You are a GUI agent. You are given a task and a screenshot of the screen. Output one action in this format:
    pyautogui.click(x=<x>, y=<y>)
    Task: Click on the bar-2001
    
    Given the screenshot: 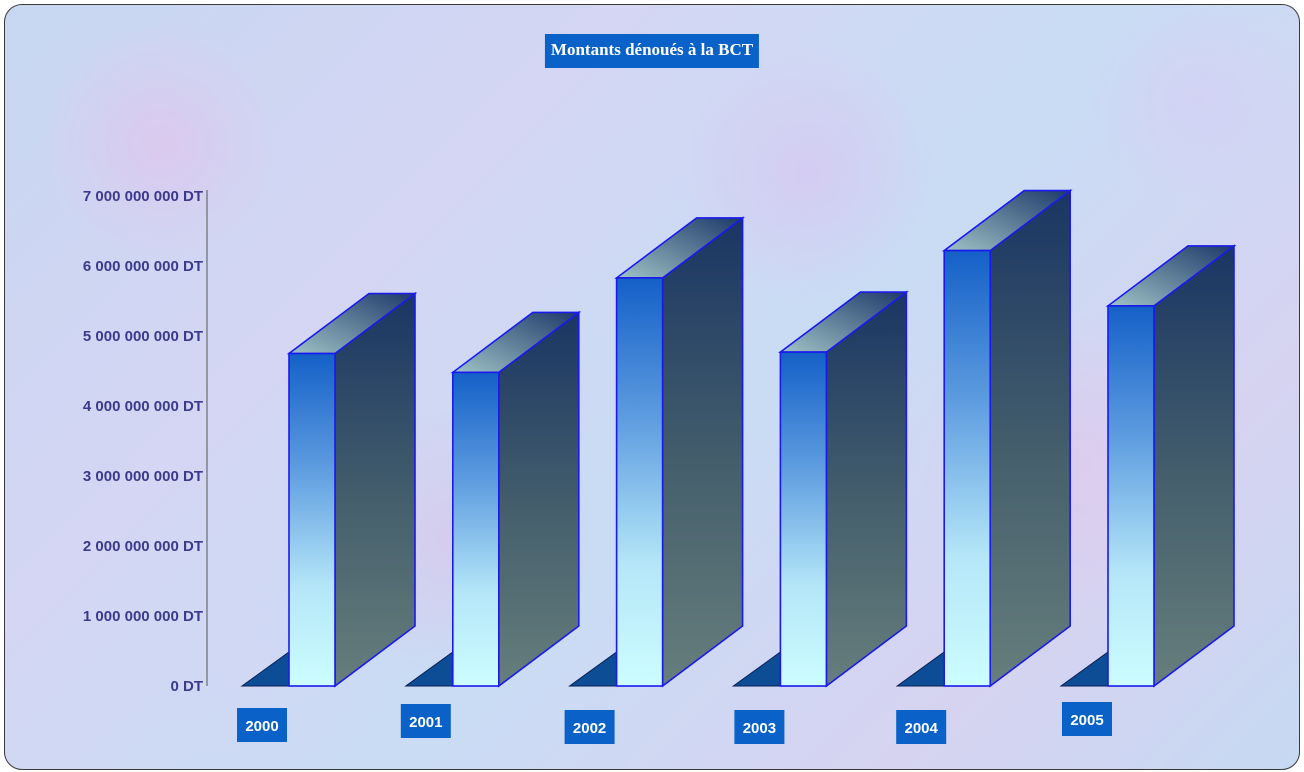 What is the action you would take?
    pyautogui.click(x=493, y=499)
    